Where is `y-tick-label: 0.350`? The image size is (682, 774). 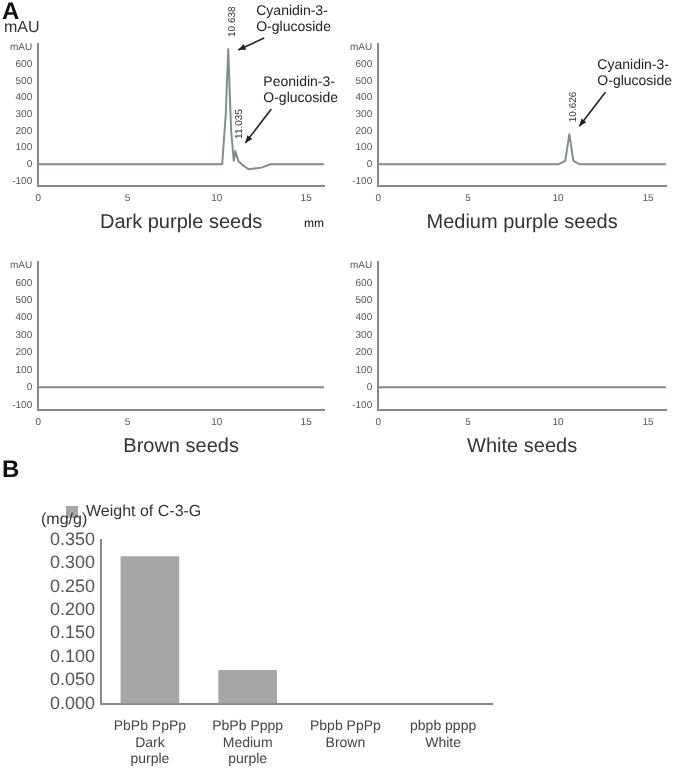
y-tick-label: 0.350 is located at coordinates (72, 538).